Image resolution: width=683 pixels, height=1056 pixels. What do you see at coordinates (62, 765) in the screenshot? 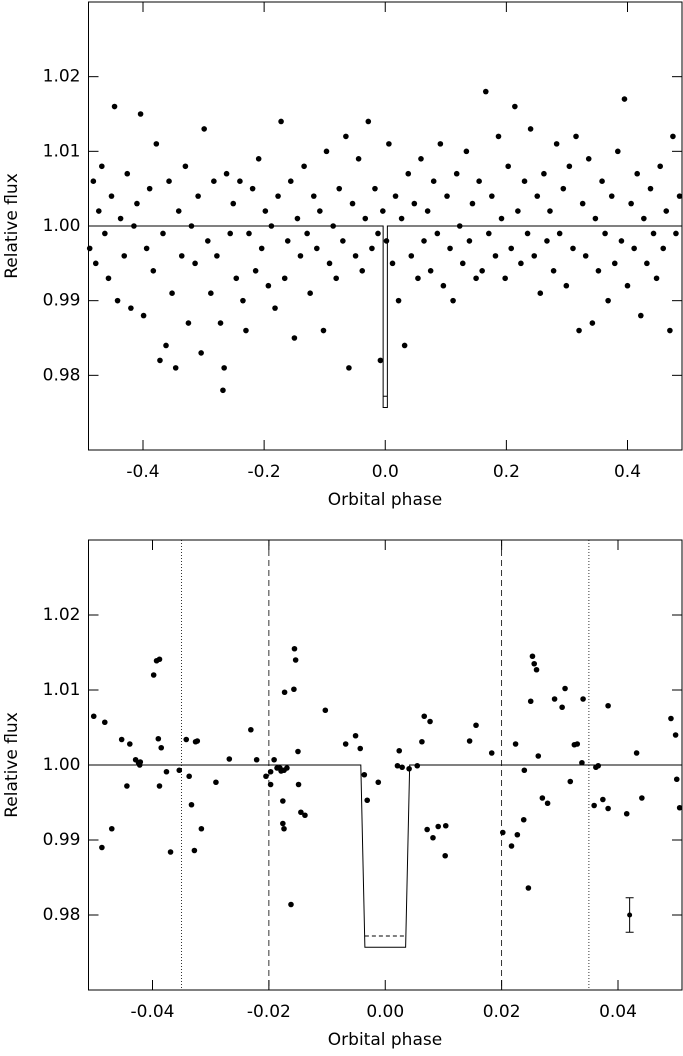
I see `y-tick-label: 1.00` at bounding box center [62, 765].